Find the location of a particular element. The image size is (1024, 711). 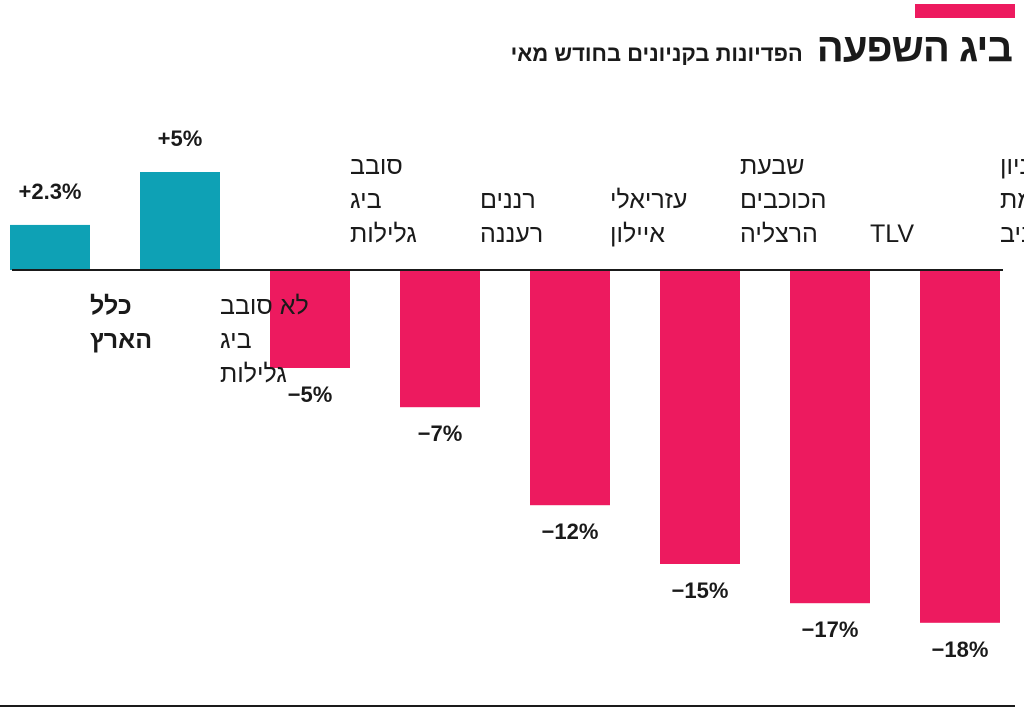

data-label: −12% is located at coordinates (570, 531).